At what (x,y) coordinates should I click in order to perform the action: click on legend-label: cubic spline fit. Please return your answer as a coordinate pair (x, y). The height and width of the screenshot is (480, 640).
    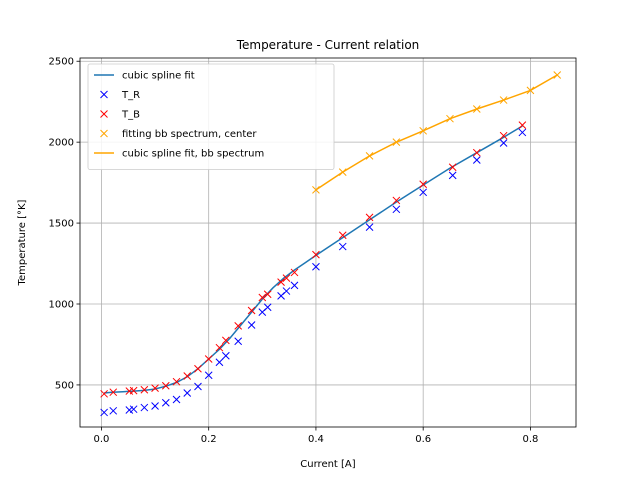
    Looking at the image, I should click on (158, 76).